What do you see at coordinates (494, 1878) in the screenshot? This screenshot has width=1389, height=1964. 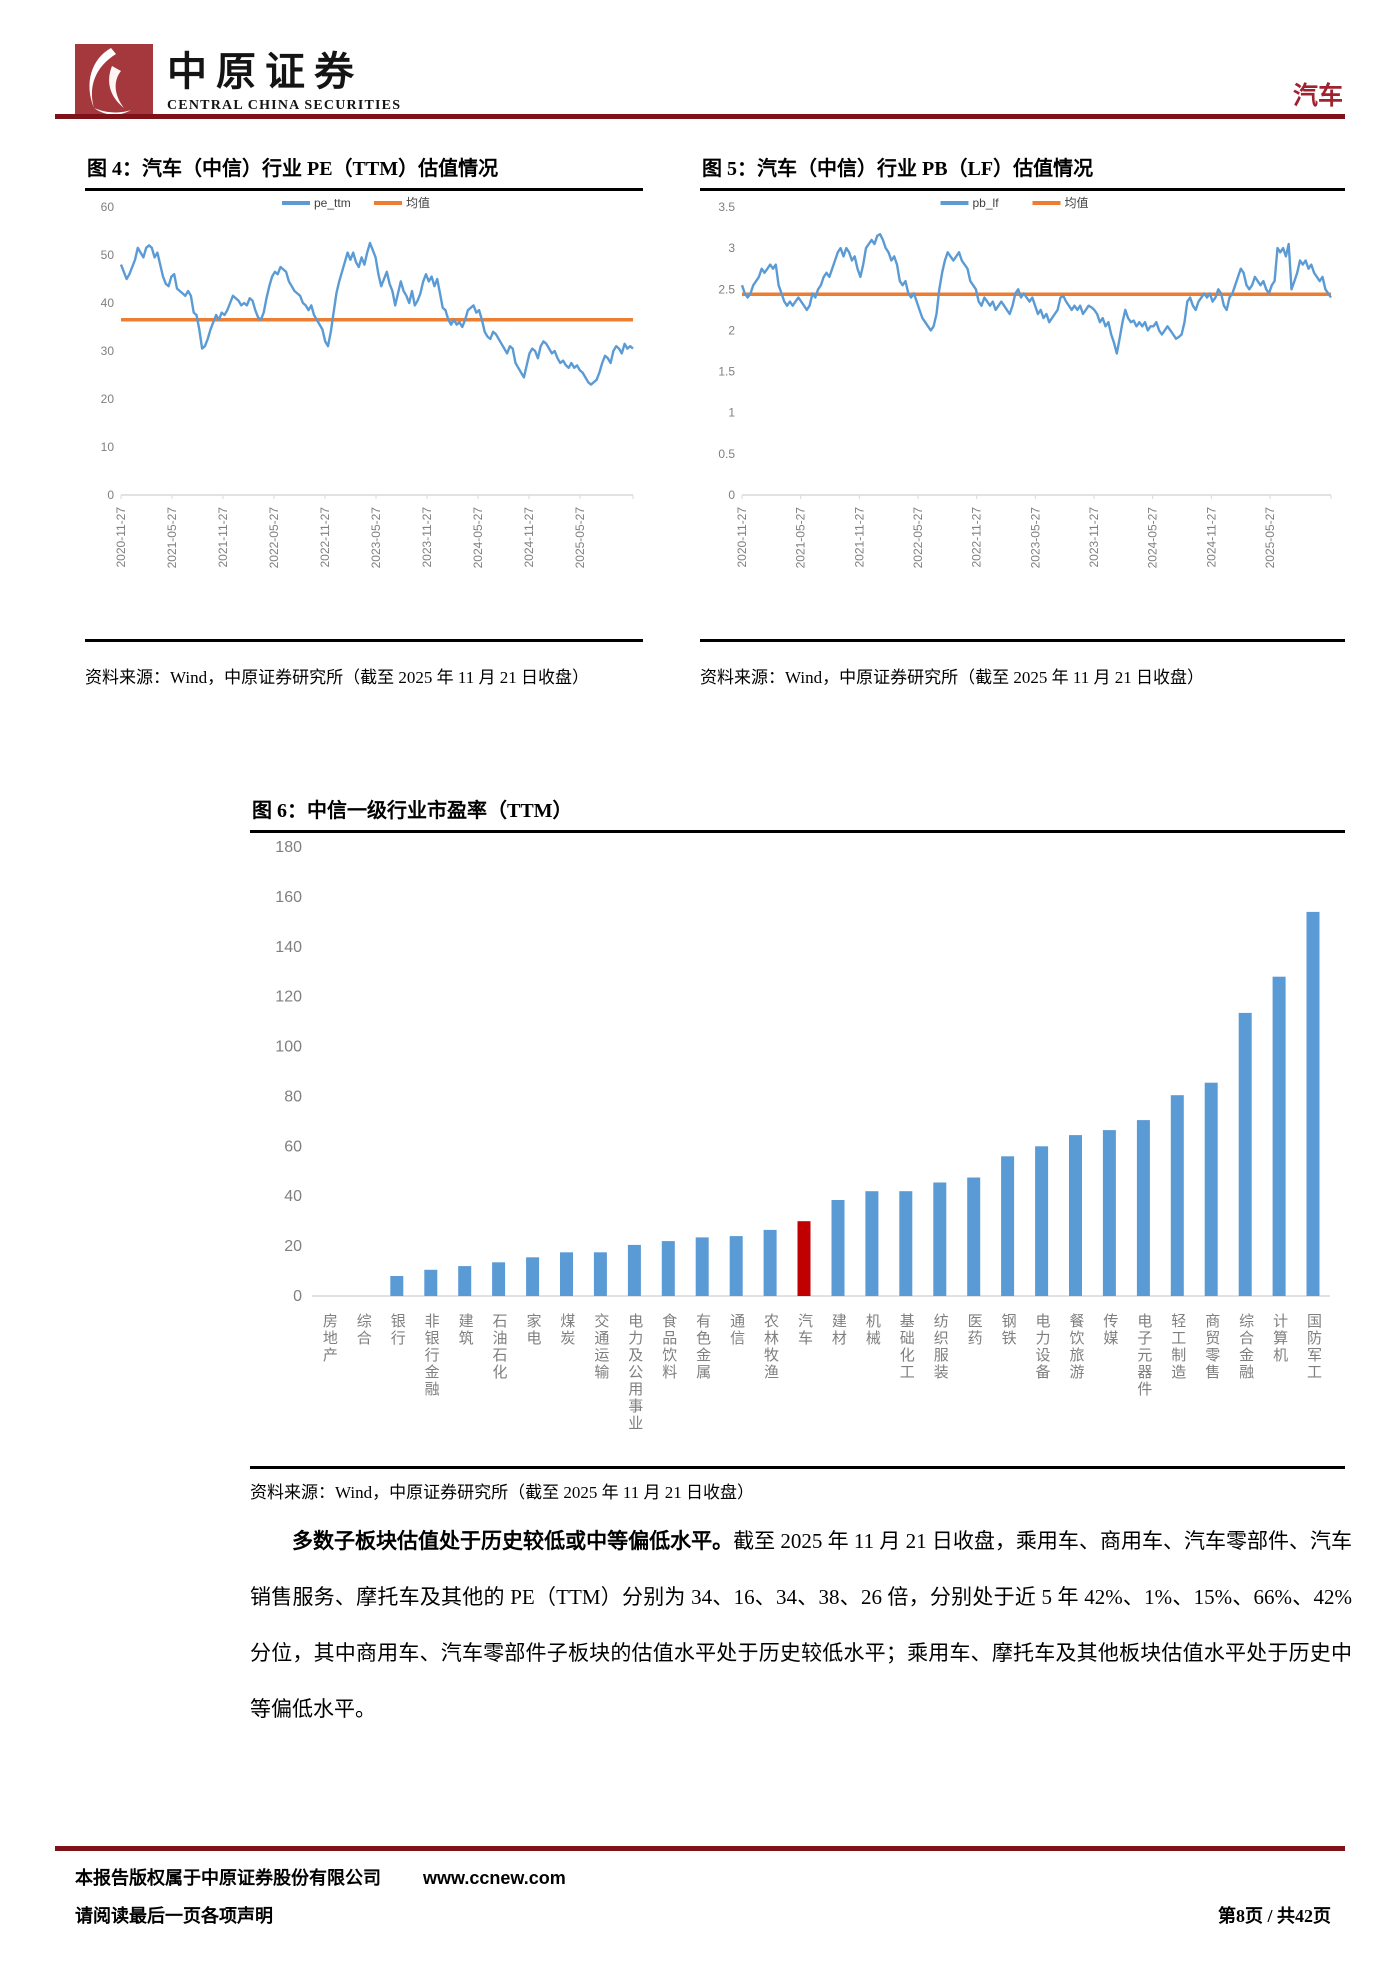 I see `footer-website-link: www.ccnew.com` at bounding box center [494, 1878].